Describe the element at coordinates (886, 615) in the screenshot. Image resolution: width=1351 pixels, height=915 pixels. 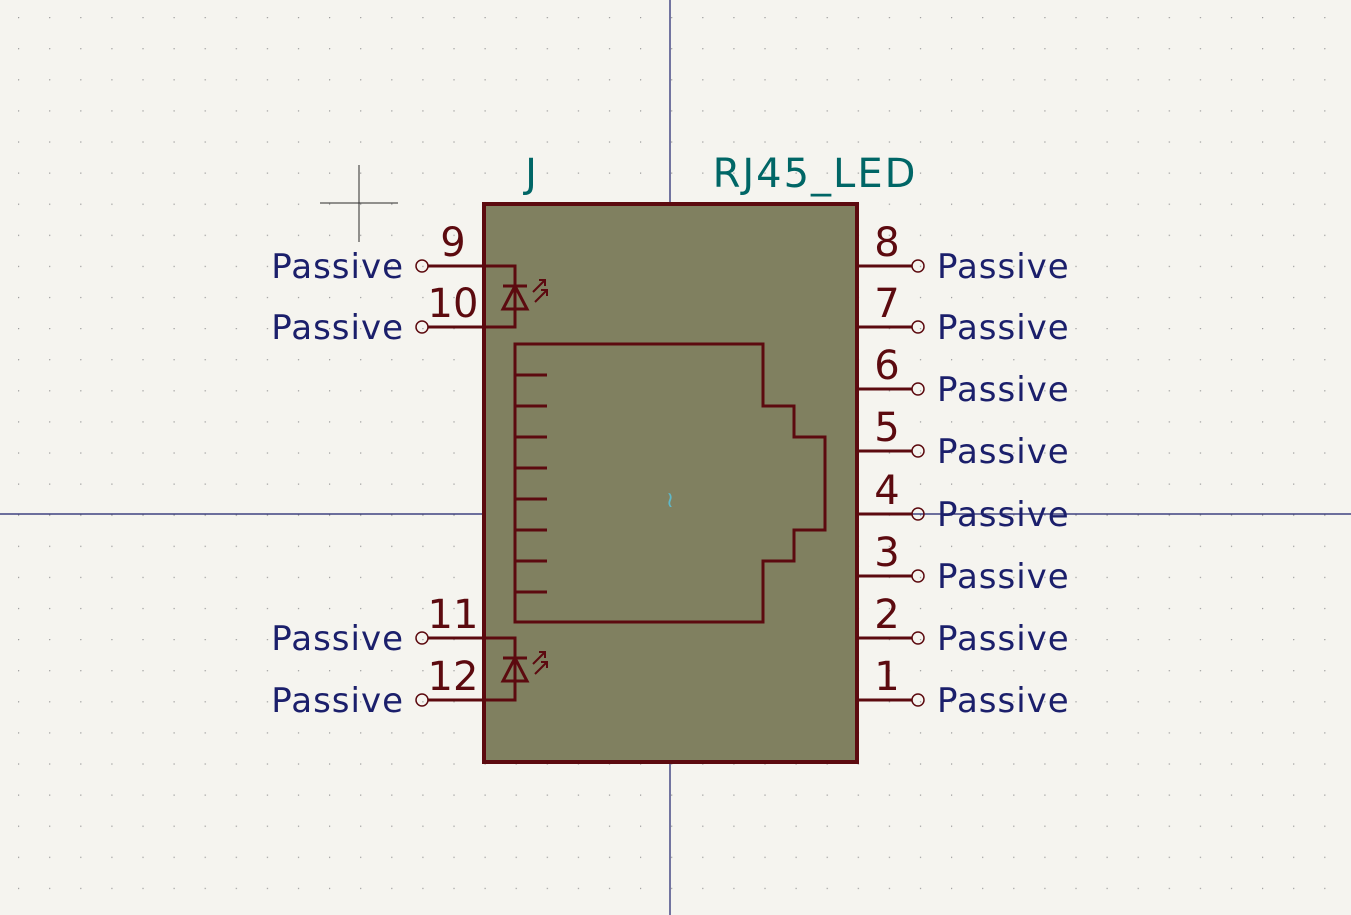
I see `pin-number: 2` at that location.